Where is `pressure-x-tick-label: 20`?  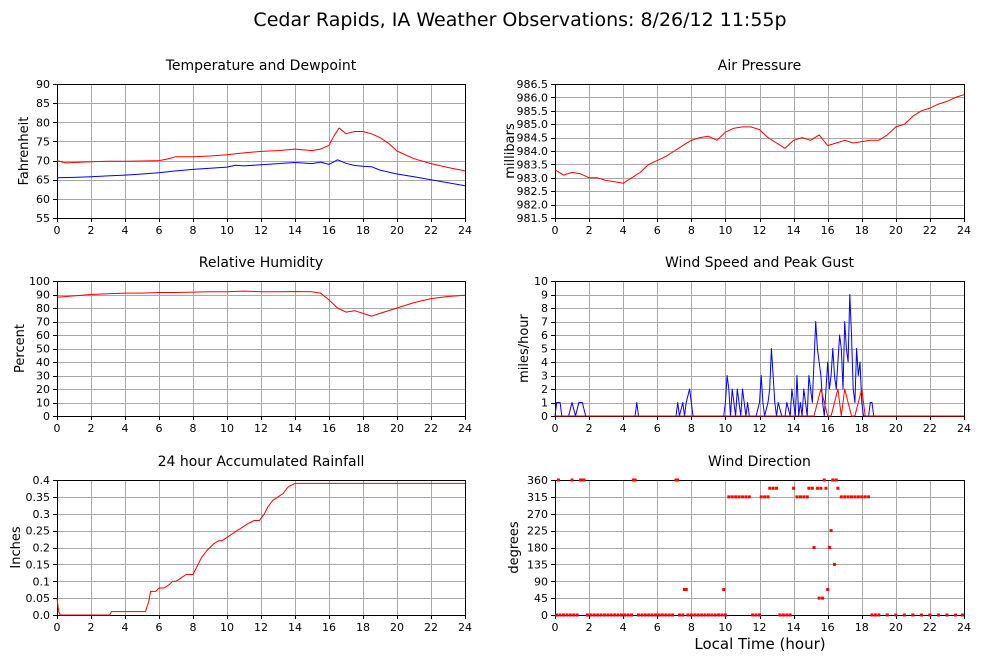 pressure-x-tick-label: 20 is located at coordinates (896, 230).